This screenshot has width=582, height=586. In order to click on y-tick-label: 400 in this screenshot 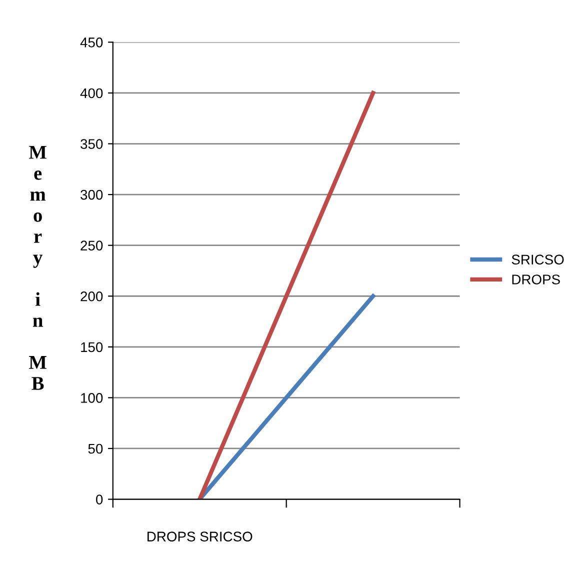, I will do `click(91, 93)`.